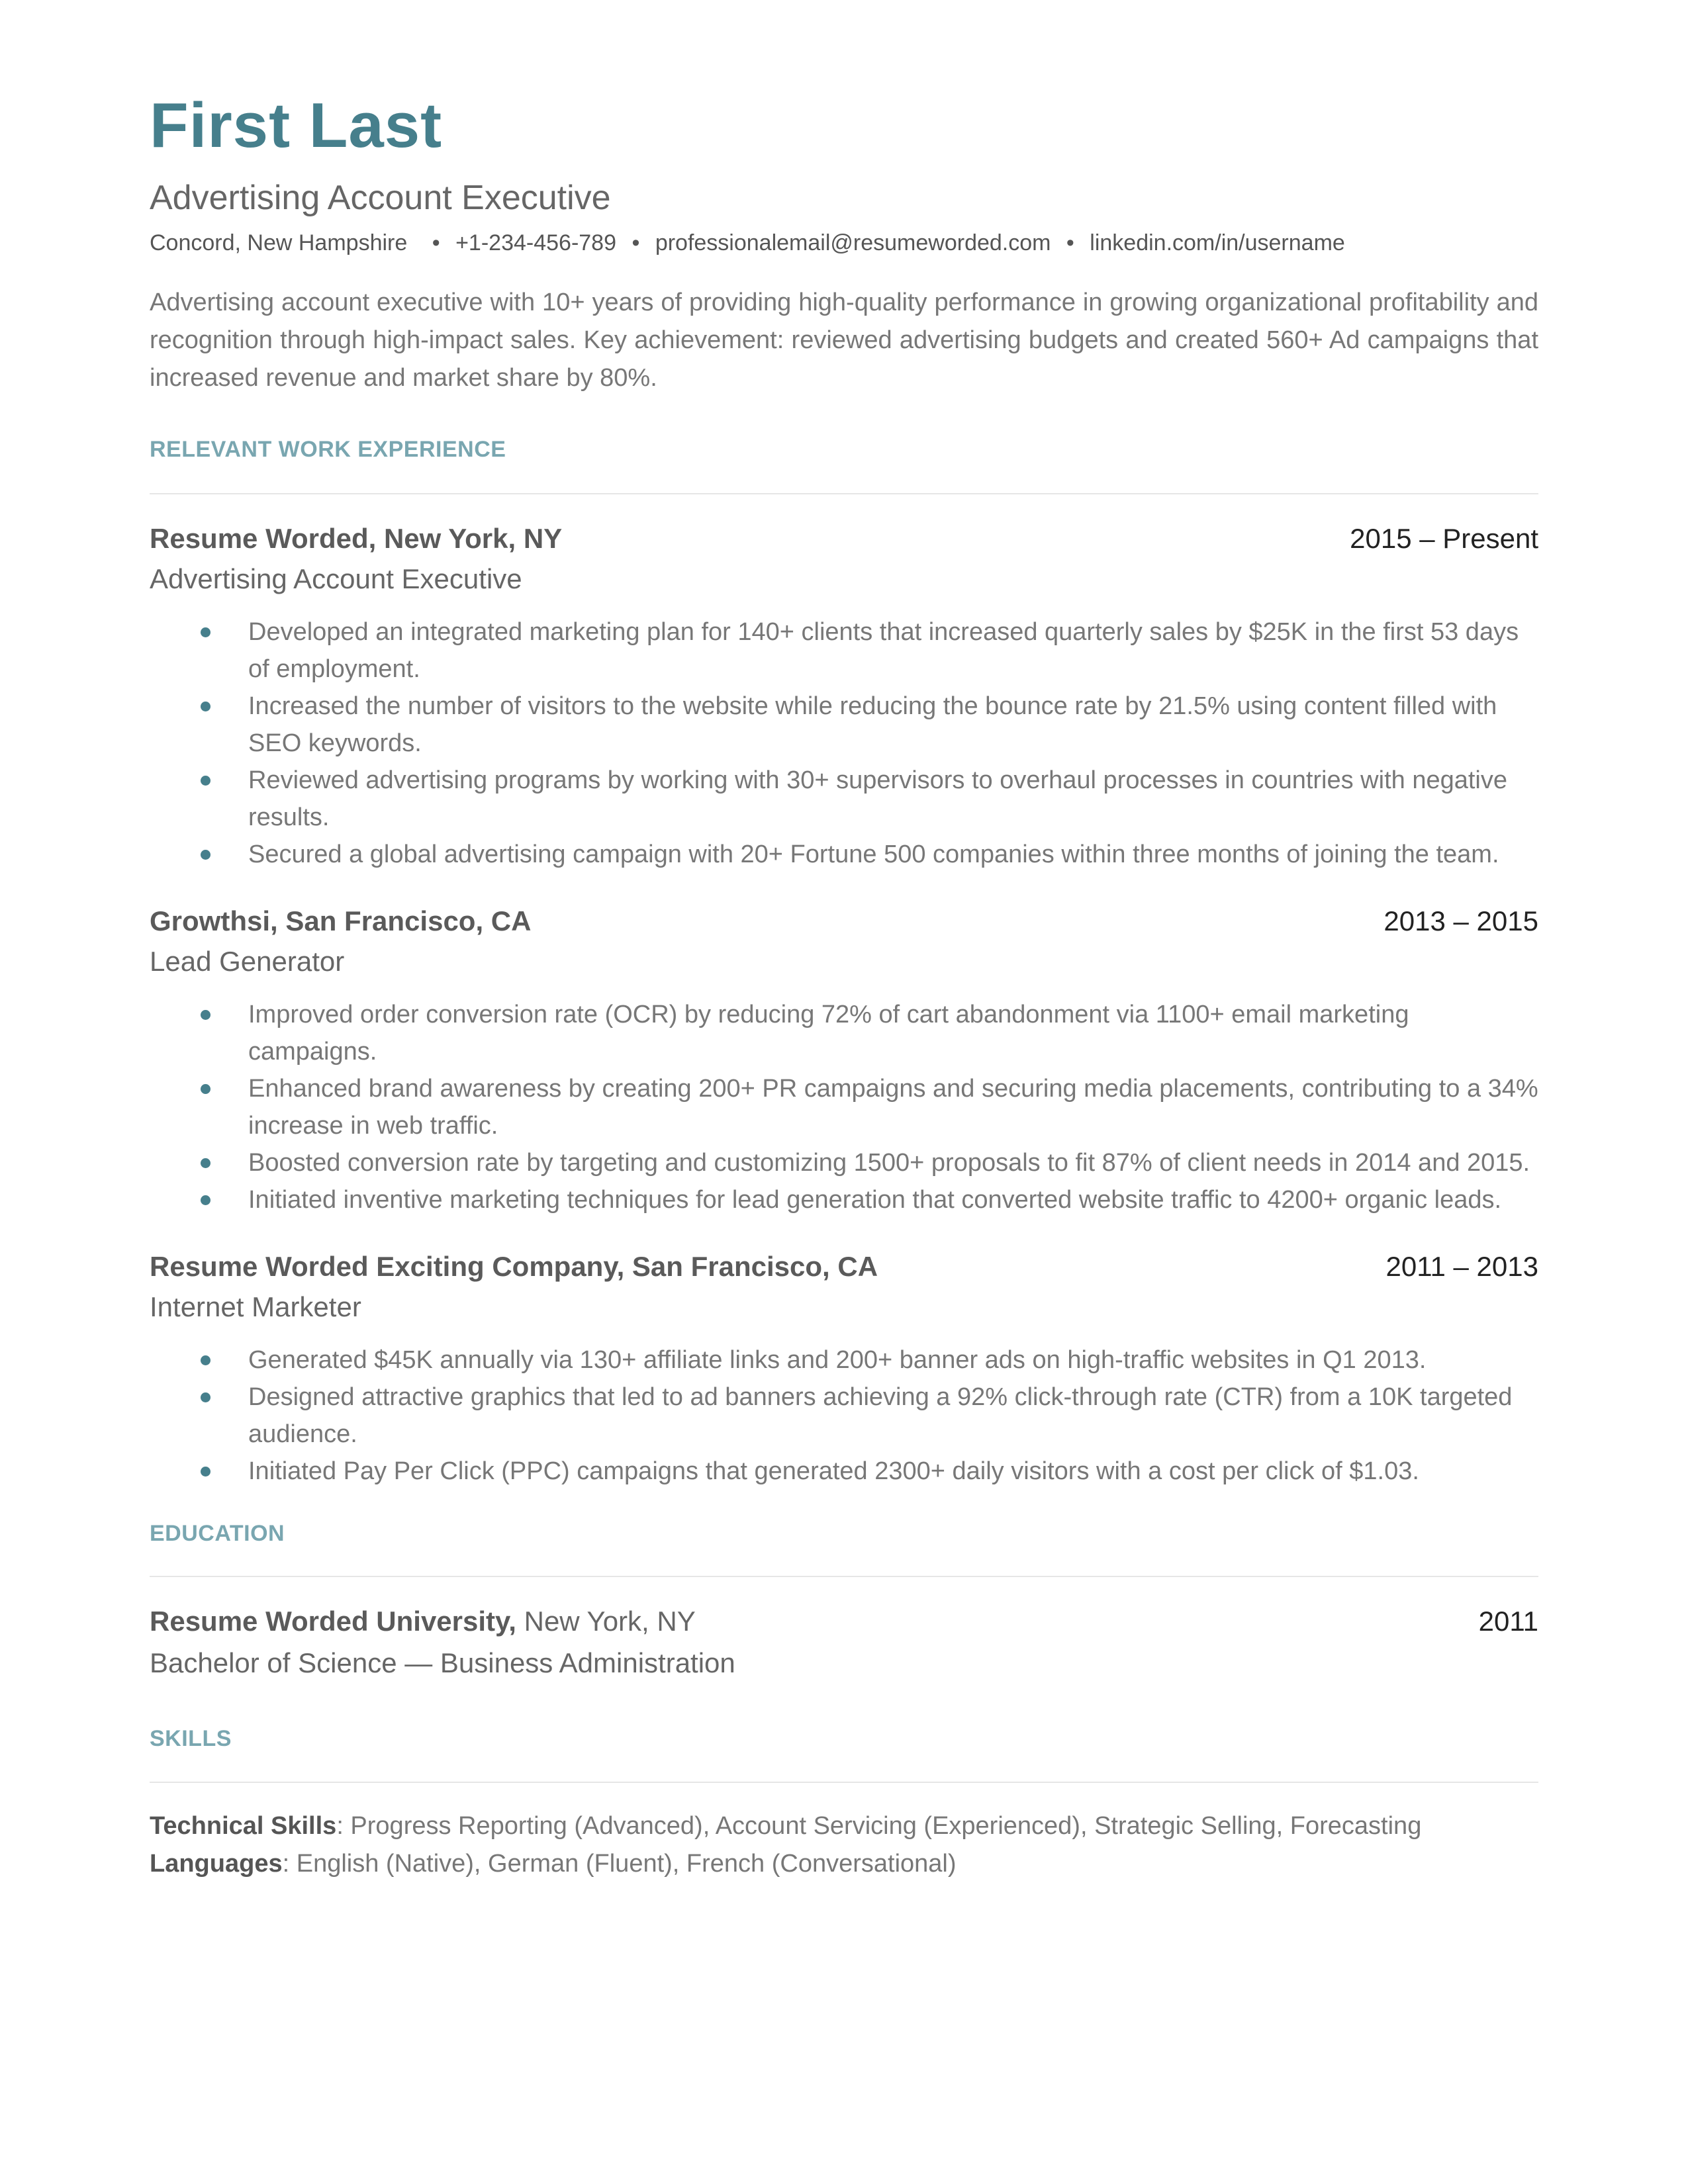 The width and height of the screenshot is (1688, 2184). I want to click on job-dates: 2013 – 2015, so click(1460, 920).